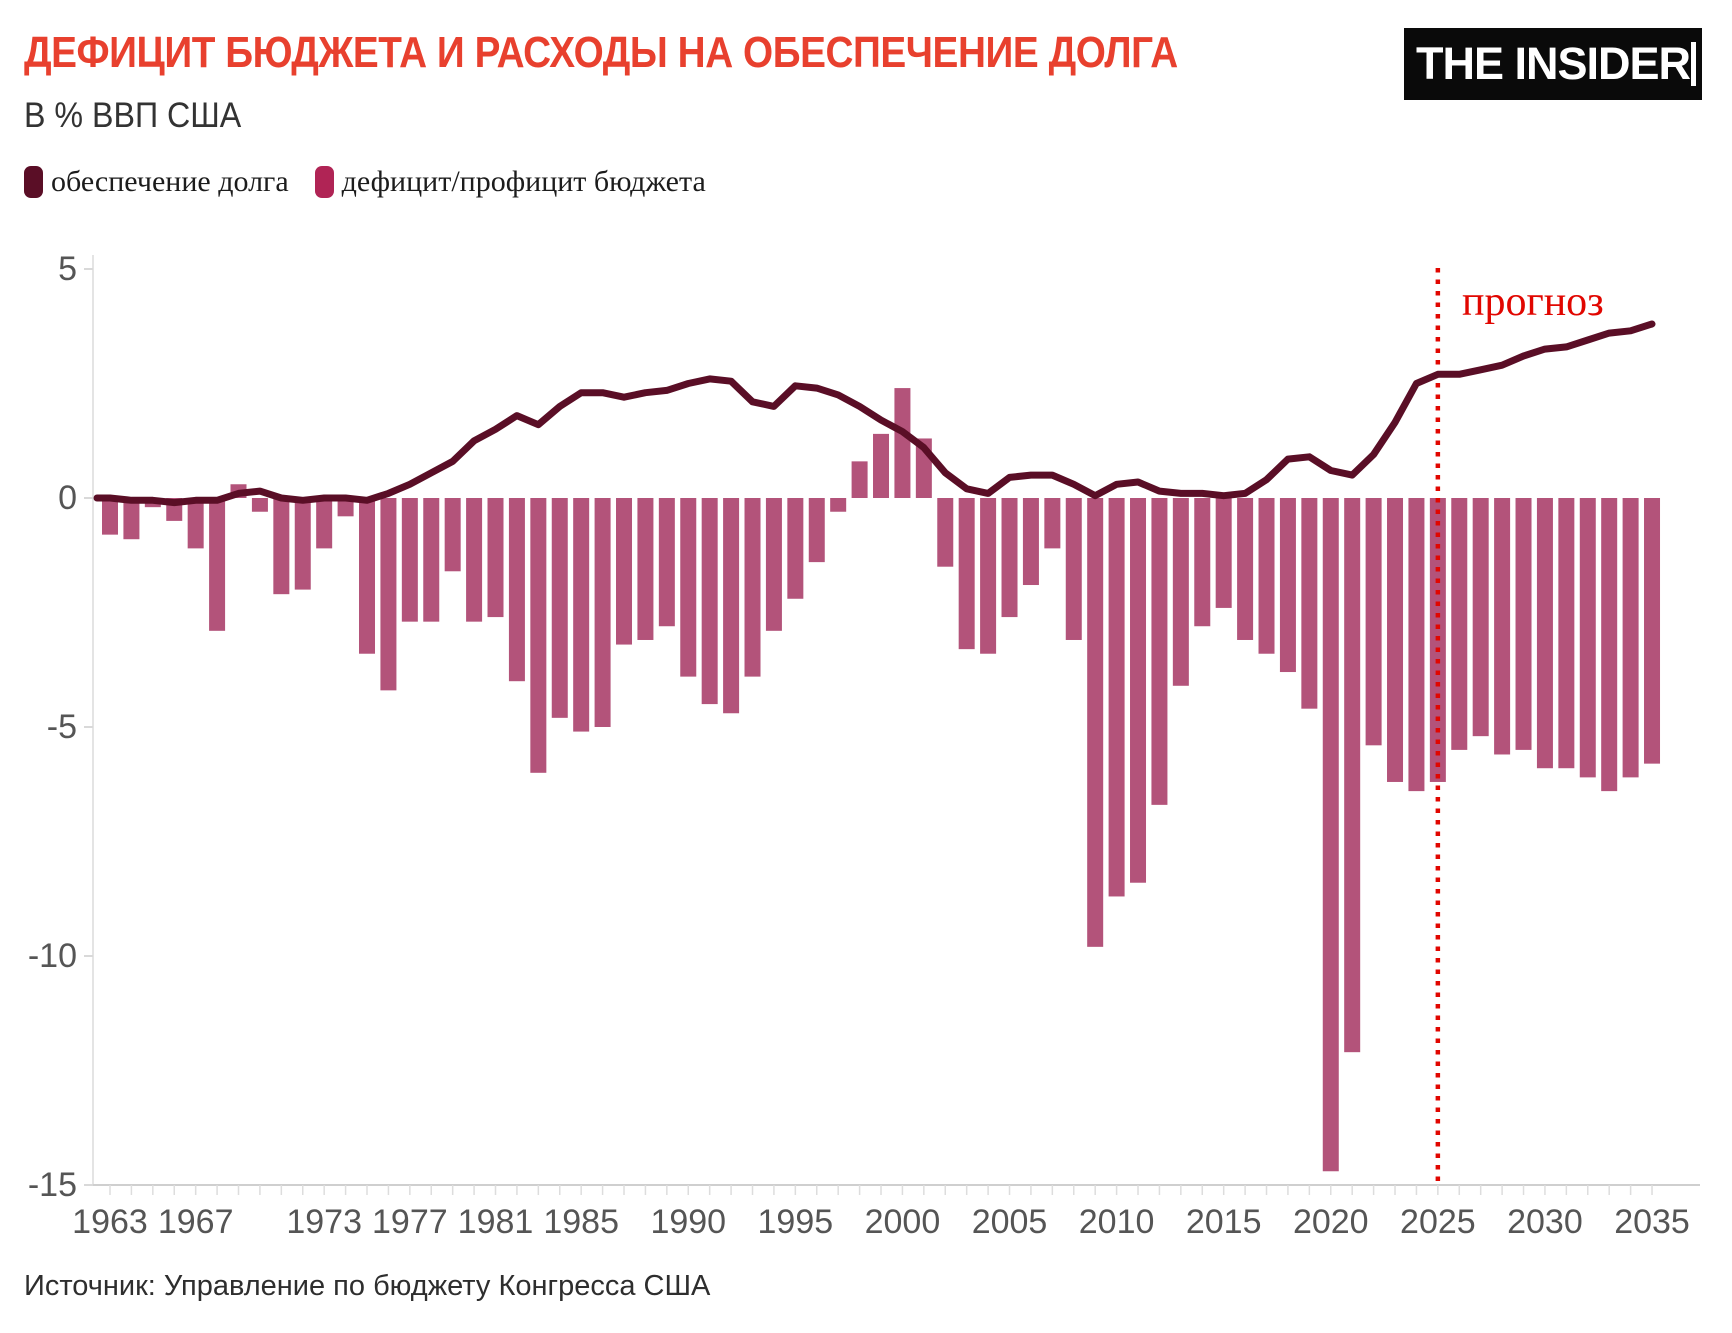 The height and width of the screenshot is (1333, 1732). What do you see at coordinates (431, 560) in the screenshot?
I see `bar-1978` at bounding box center [431, 560].